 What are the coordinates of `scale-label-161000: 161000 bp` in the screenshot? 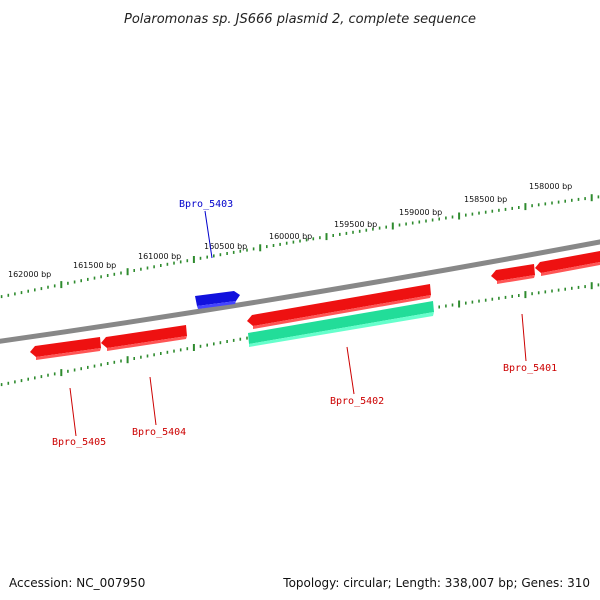 It's located at (159, 256).